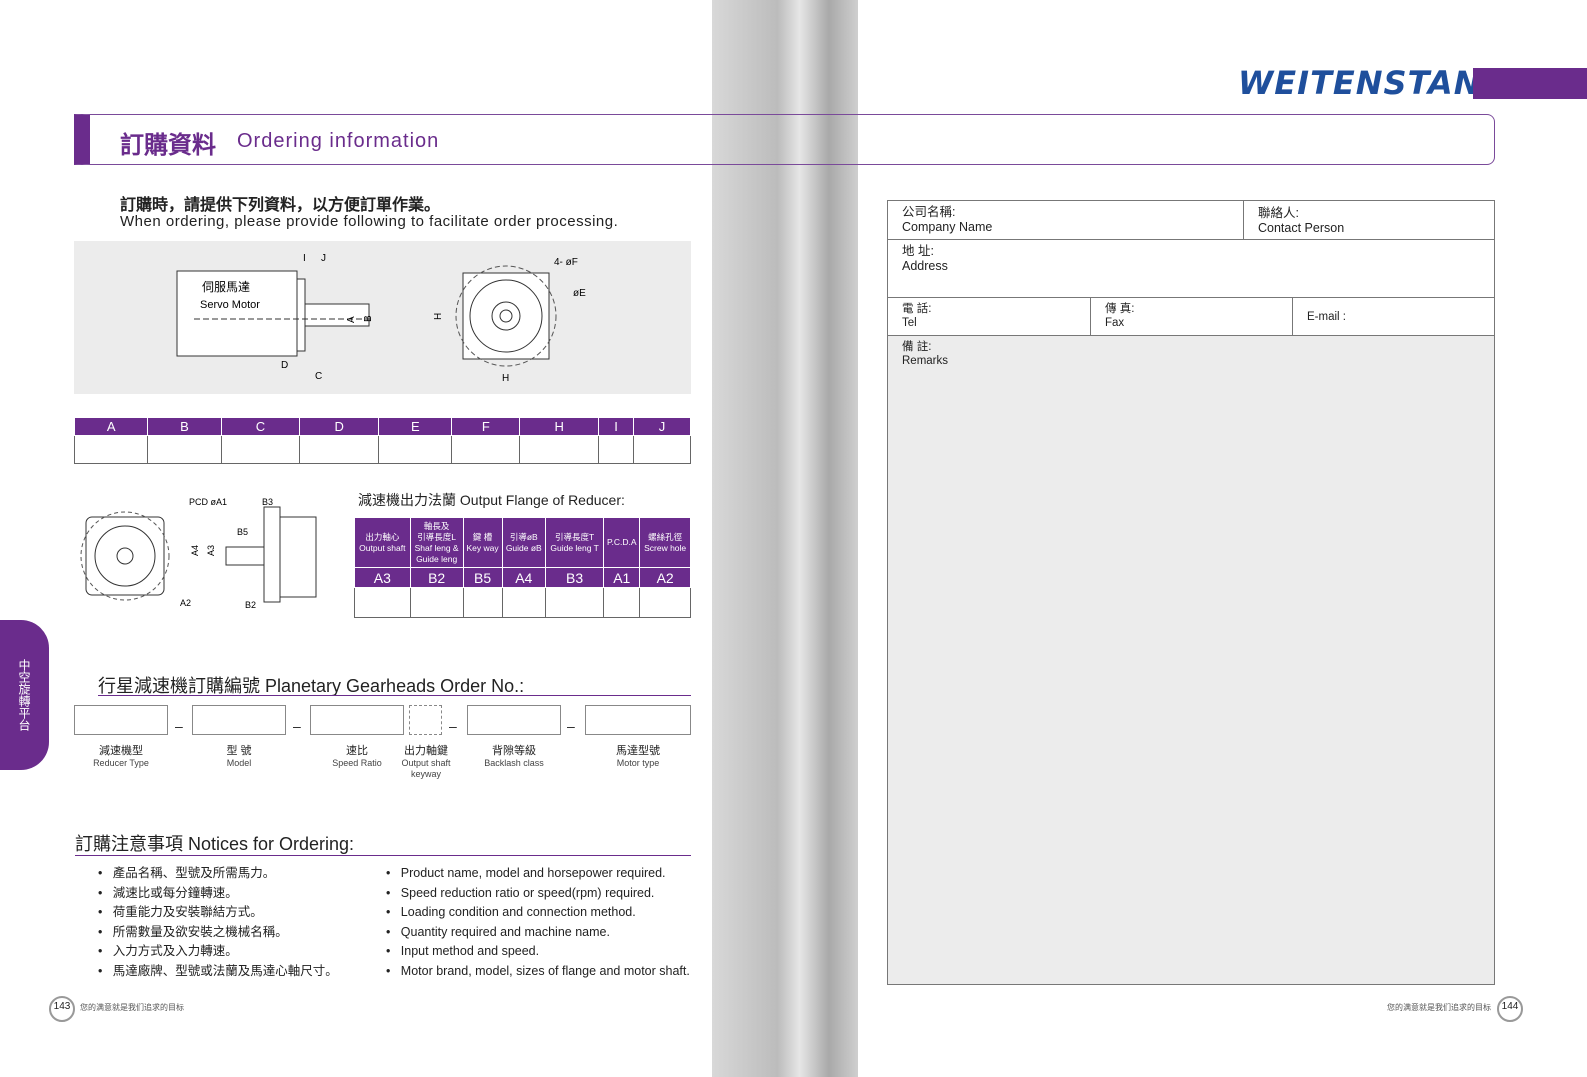 This screenshot has height=1077, width=1587. Describe the element at coordinates (351, 319) in the screenshot. I see `dim-label: A` at that location.